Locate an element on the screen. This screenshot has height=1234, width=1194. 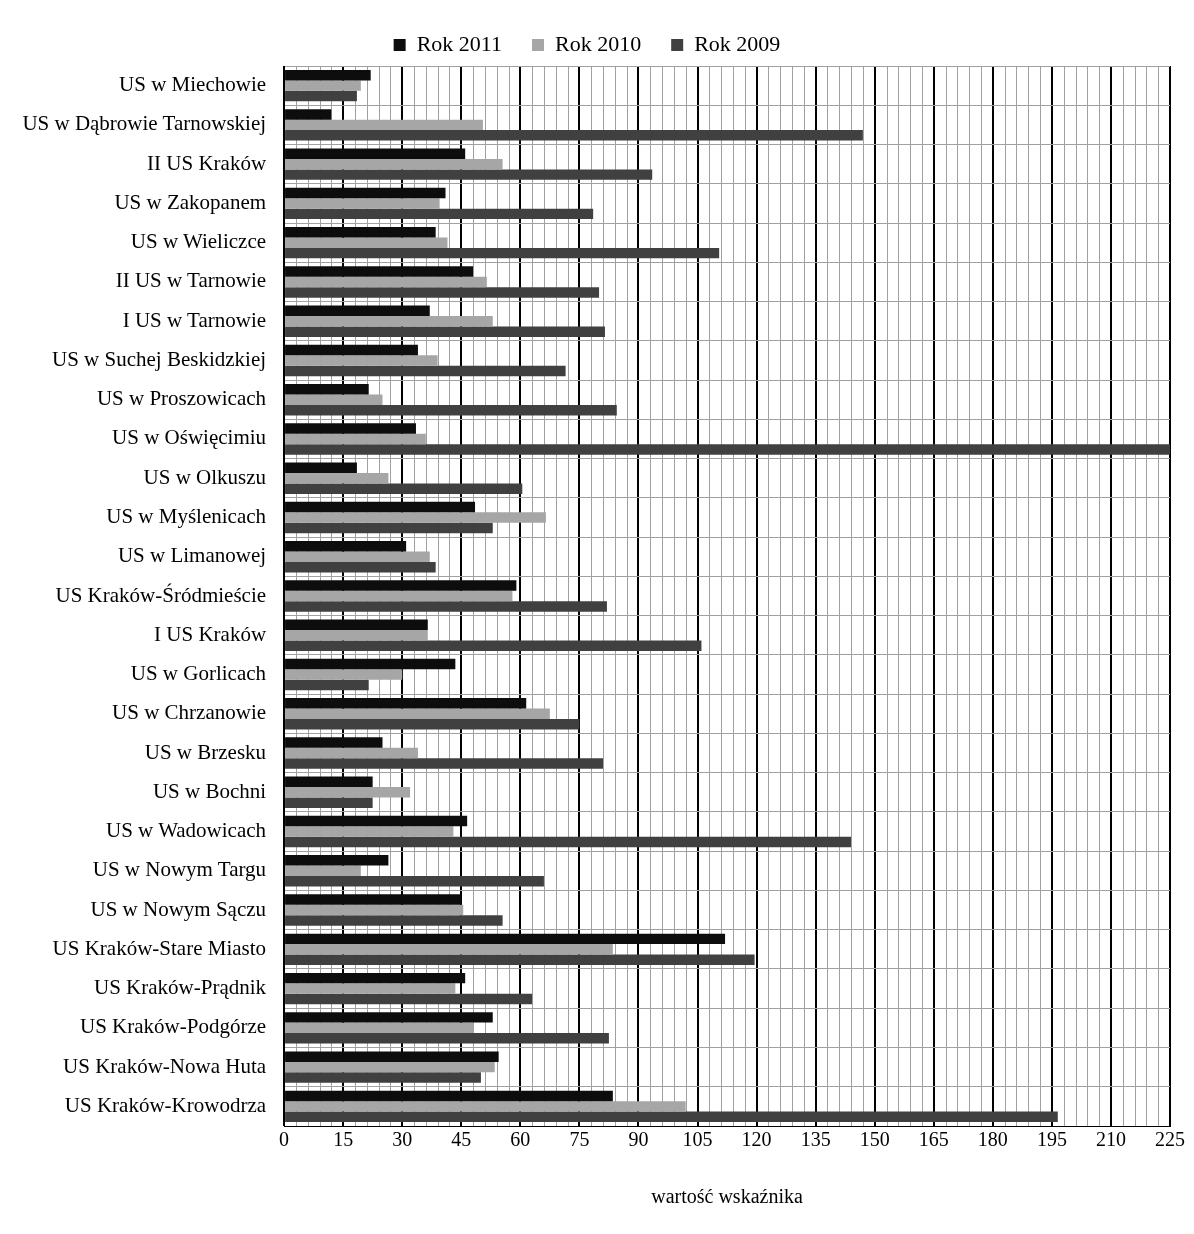
x-tick-label: 60 is located at coordinates (520, 1139).